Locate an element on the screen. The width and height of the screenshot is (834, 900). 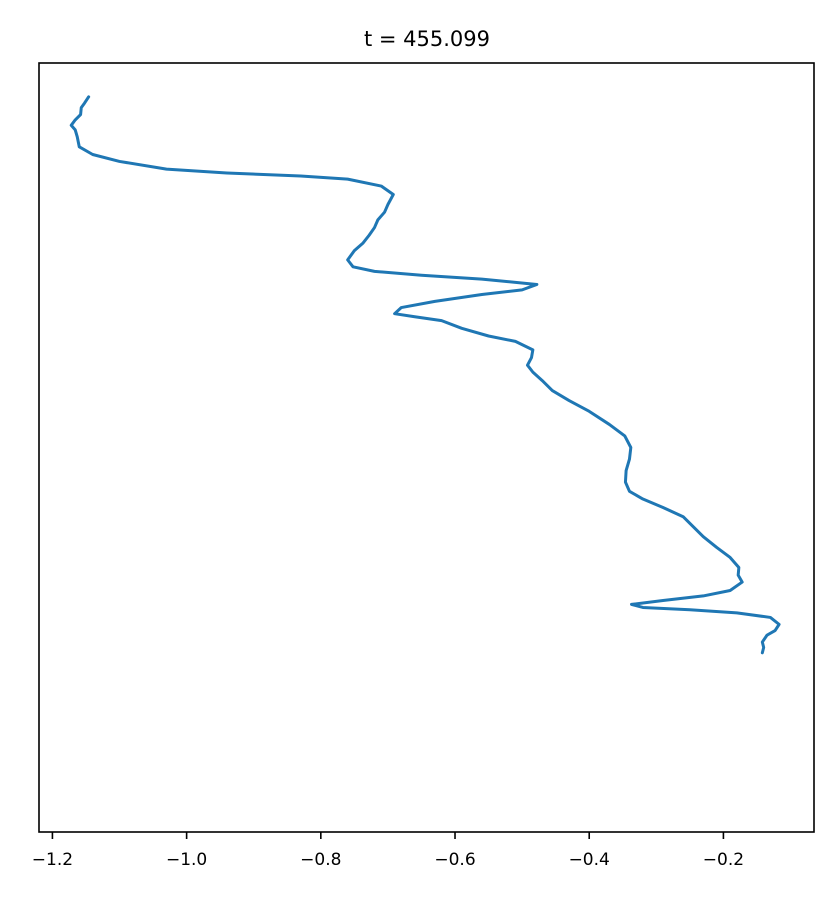
x-tick-label: −0.2 is located at coordinates (723, 860).